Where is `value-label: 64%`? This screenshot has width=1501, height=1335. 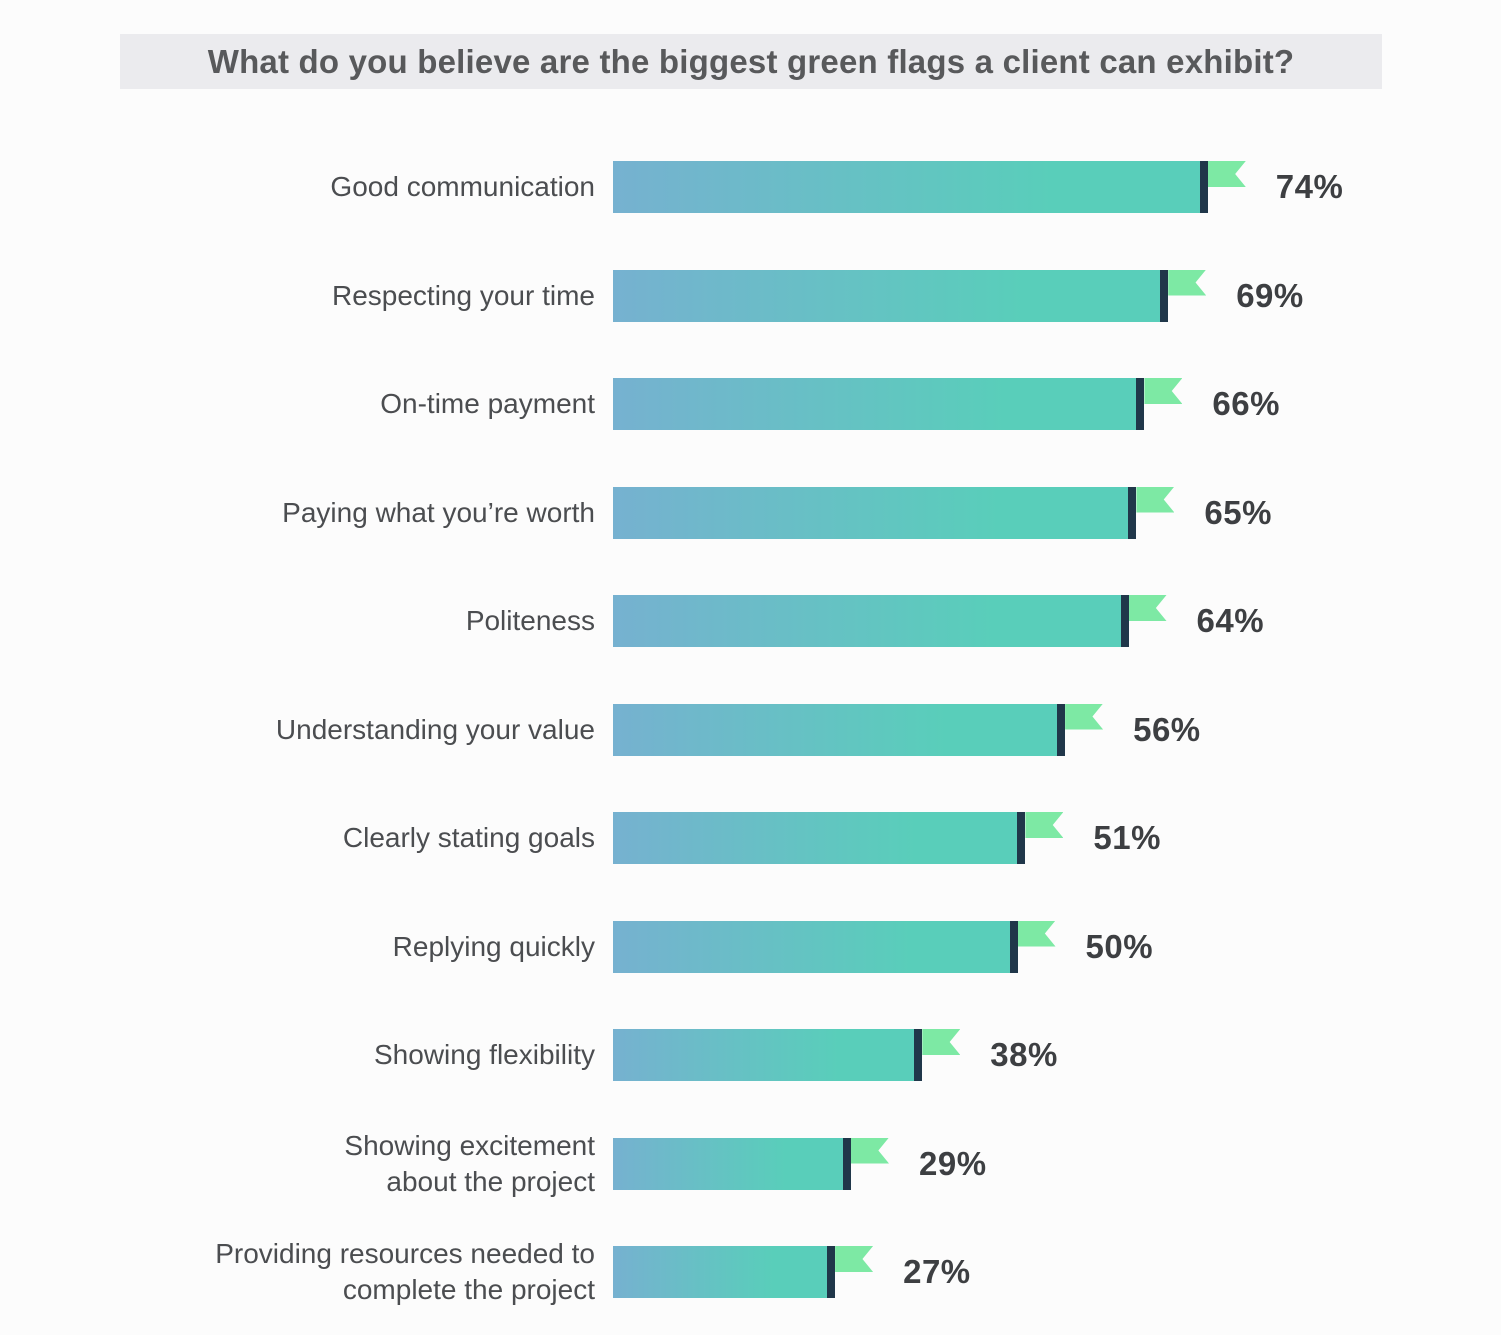 value-label: 64% is located at coordinates (1230, 620).